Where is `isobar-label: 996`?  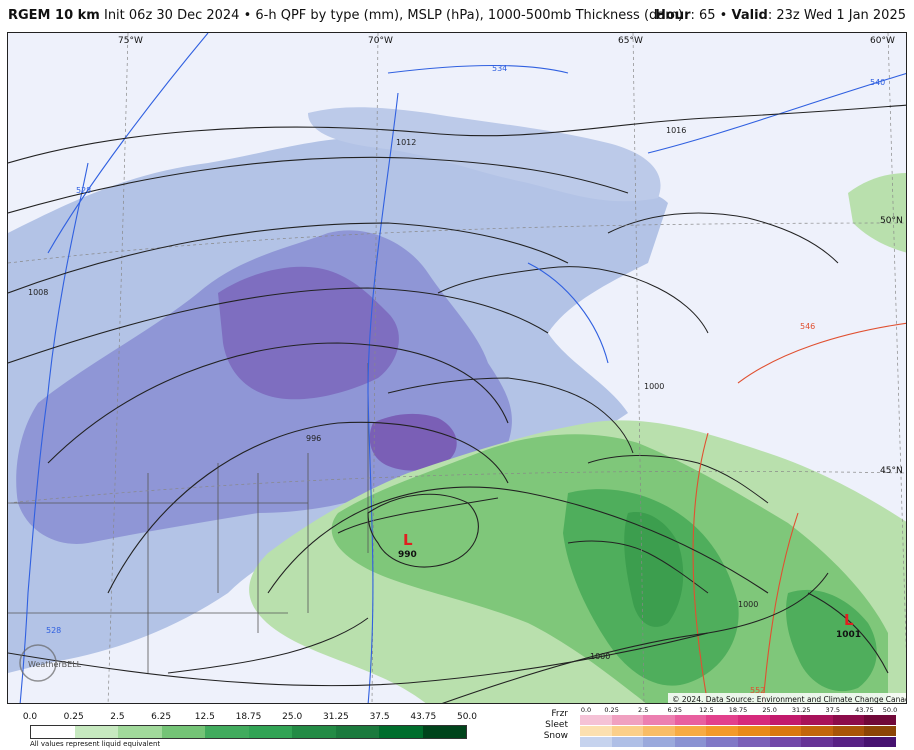
isobar-label: 996 is located at coordinates (313, 438).